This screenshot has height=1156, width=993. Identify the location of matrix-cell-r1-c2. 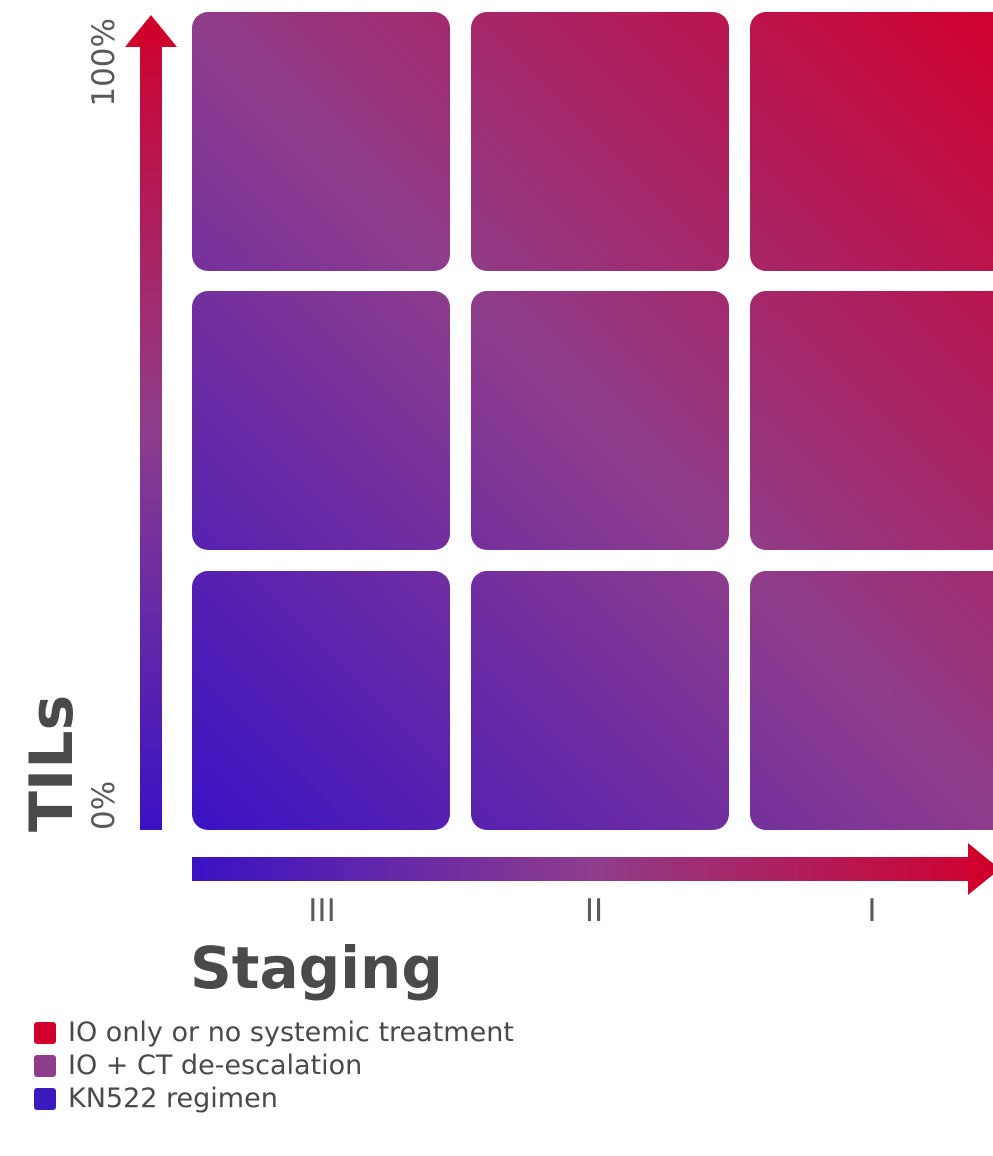
(600, 141).